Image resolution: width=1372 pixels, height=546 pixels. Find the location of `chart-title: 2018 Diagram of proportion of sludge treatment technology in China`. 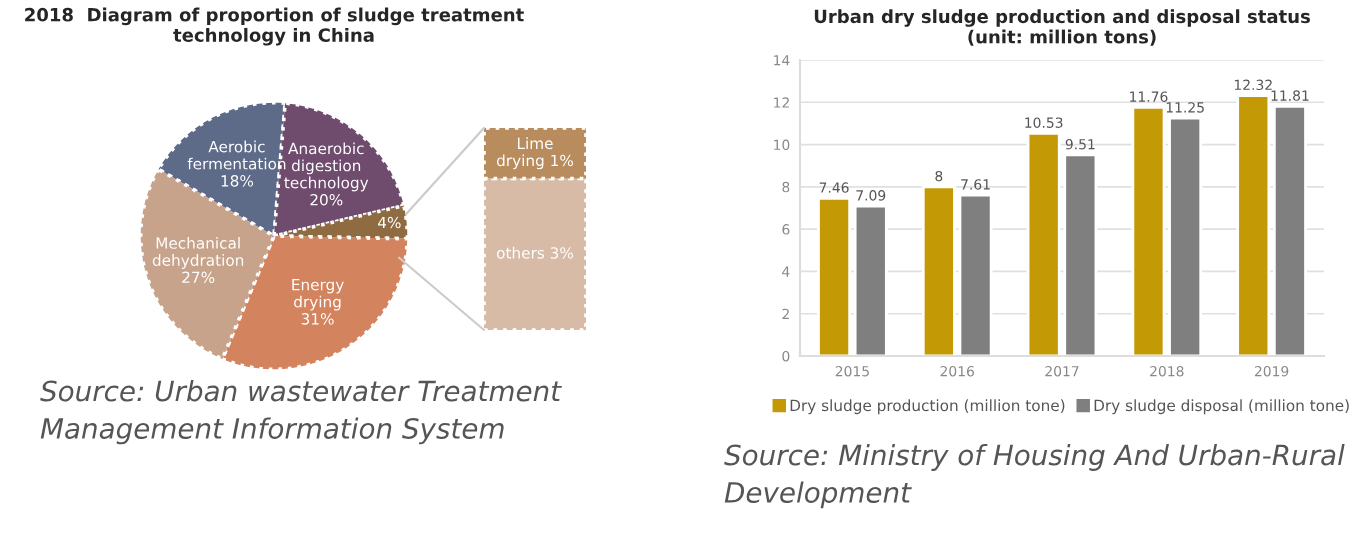

chart-title: 2018 Diagram of proportion of sludge treatment technology in China is located at coordinates (274, 26).